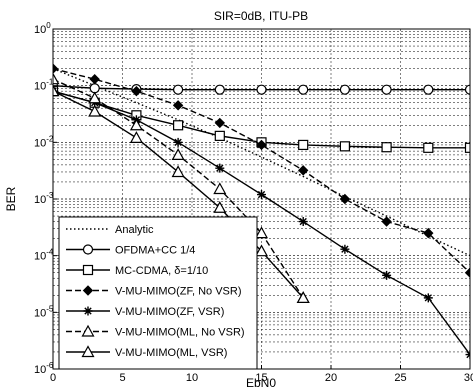 This screenshot has height=389, width=473. What do you see at coordinates (171, 353) in the screenshot?
I see `legend-label: V-MU-MIMO(ML, VSR)` at bounding box center [171, 353].